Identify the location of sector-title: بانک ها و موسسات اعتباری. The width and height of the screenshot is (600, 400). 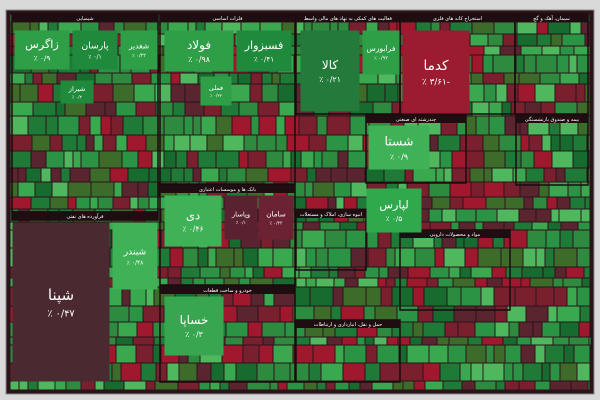
(227, 190).